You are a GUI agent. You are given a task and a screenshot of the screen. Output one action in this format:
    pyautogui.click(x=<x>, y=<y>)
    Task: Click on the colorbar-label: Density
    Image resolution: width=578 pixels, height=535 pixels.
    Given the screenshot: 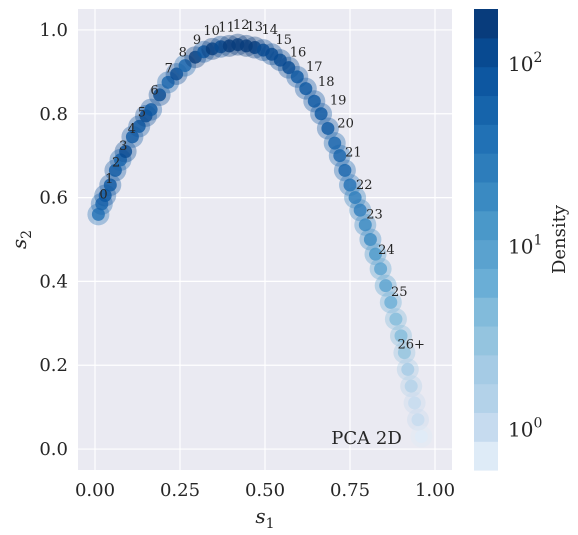 What is the action you would take?
    pyautogui.click(x=559, y=239)
    